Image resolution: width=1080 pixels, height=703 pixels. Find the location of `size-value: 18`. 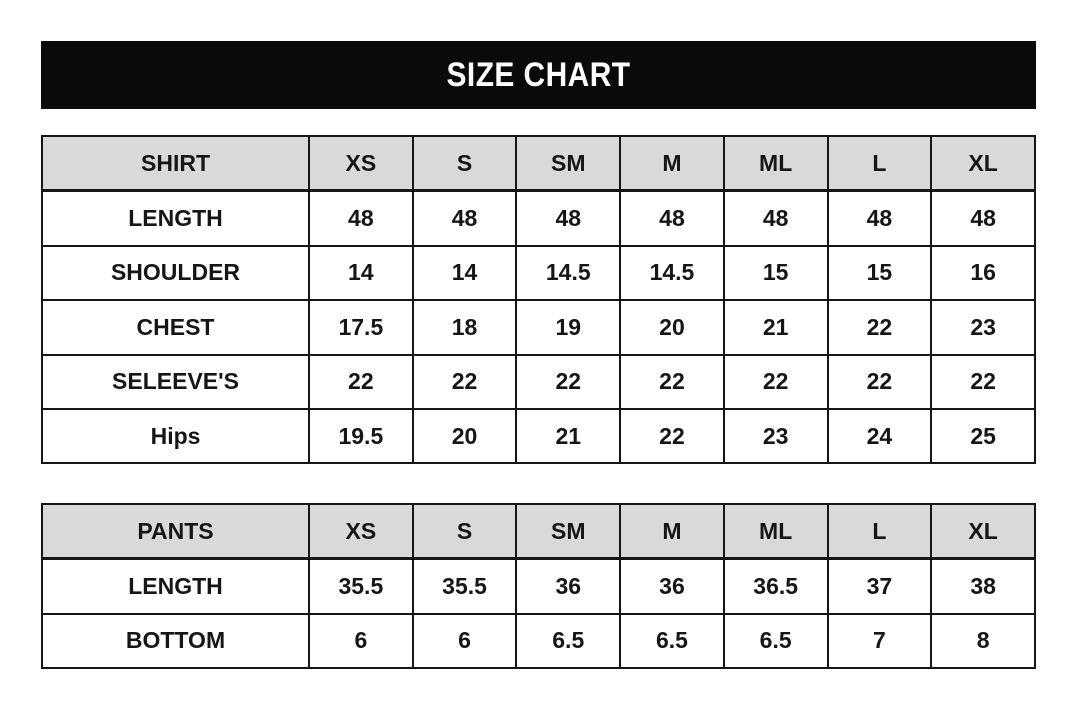

size-value: 18 is located at coordinates (464, 327).